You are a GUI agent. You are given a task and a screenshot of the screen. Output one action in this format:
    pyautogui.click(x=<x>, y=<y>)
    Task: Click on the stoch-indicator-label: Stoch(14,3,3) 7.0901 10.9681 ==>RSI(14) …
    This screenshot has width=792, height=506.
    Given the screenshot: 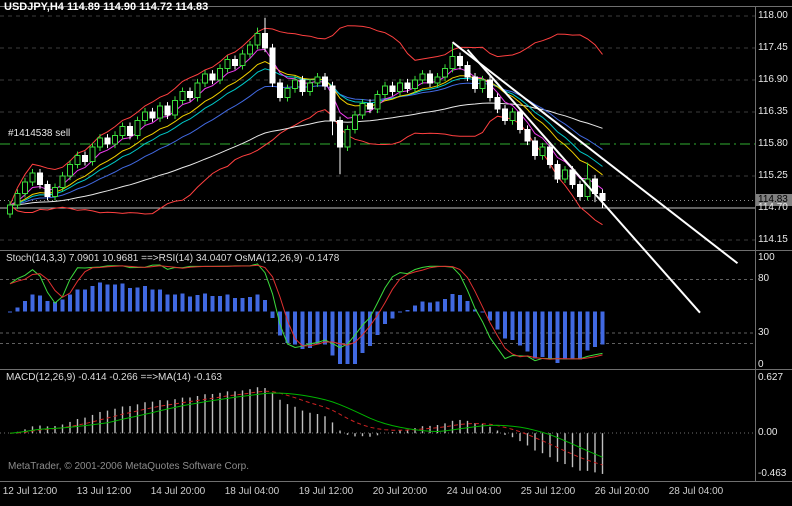 What is the action you would take?
    pyautogui.click(x=173, y=258)
    